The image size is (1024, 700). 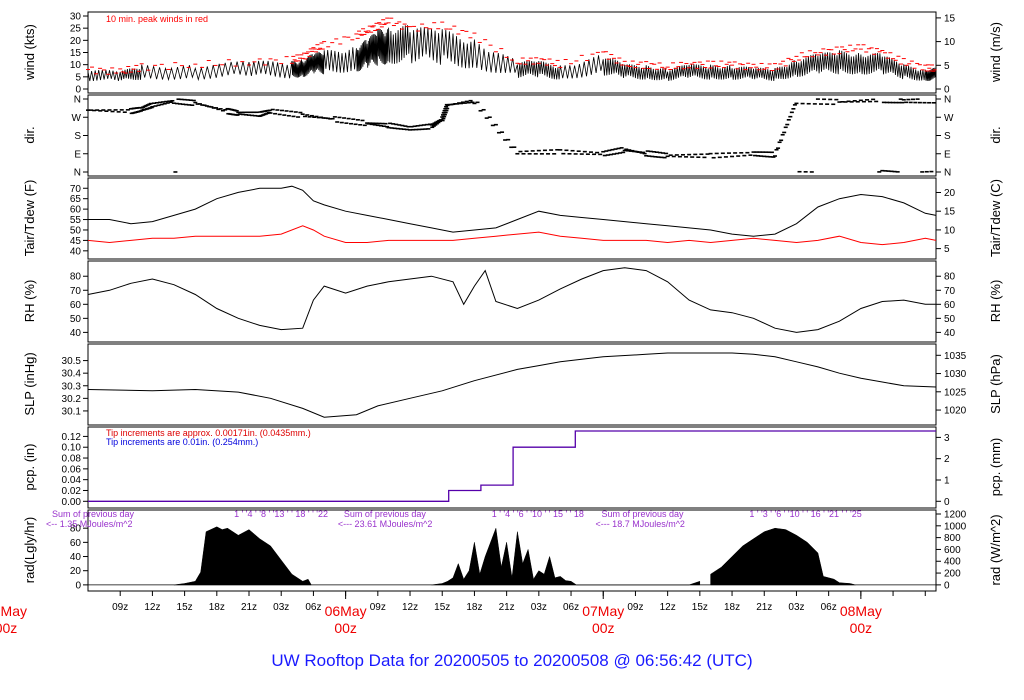 I want to click on wind-ytick-label: 15, so click(x=76, y=53).